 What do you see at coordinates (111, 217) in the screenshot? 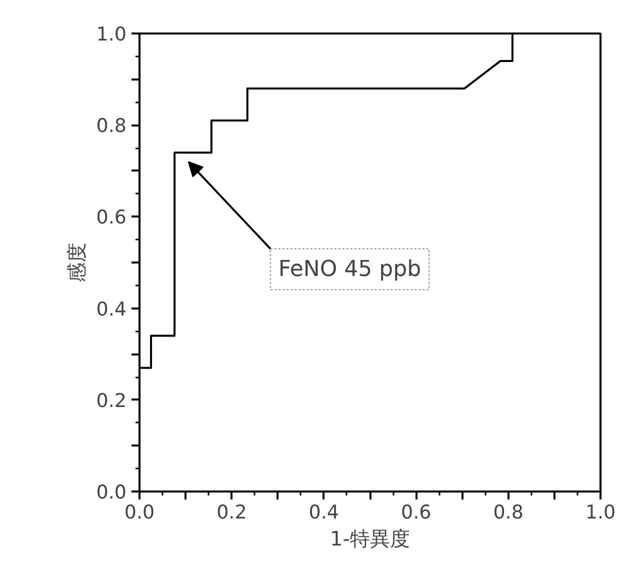
I see `y-tick-label: 0.6` at bounding box center [111, 217].